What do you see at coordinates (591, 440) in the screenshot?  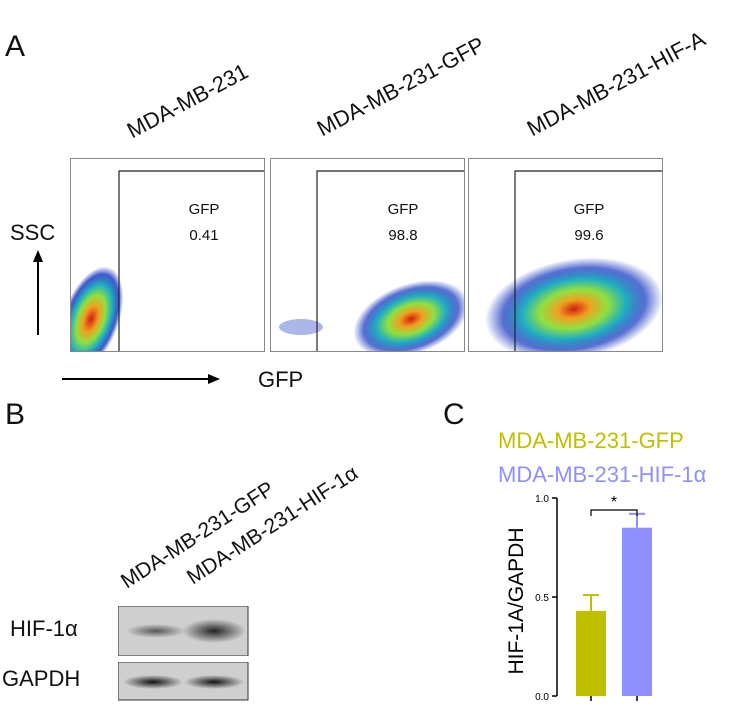 I see `legend-item-gfp: MDA-MB-231-GFP` at bounding box center [591, 440].